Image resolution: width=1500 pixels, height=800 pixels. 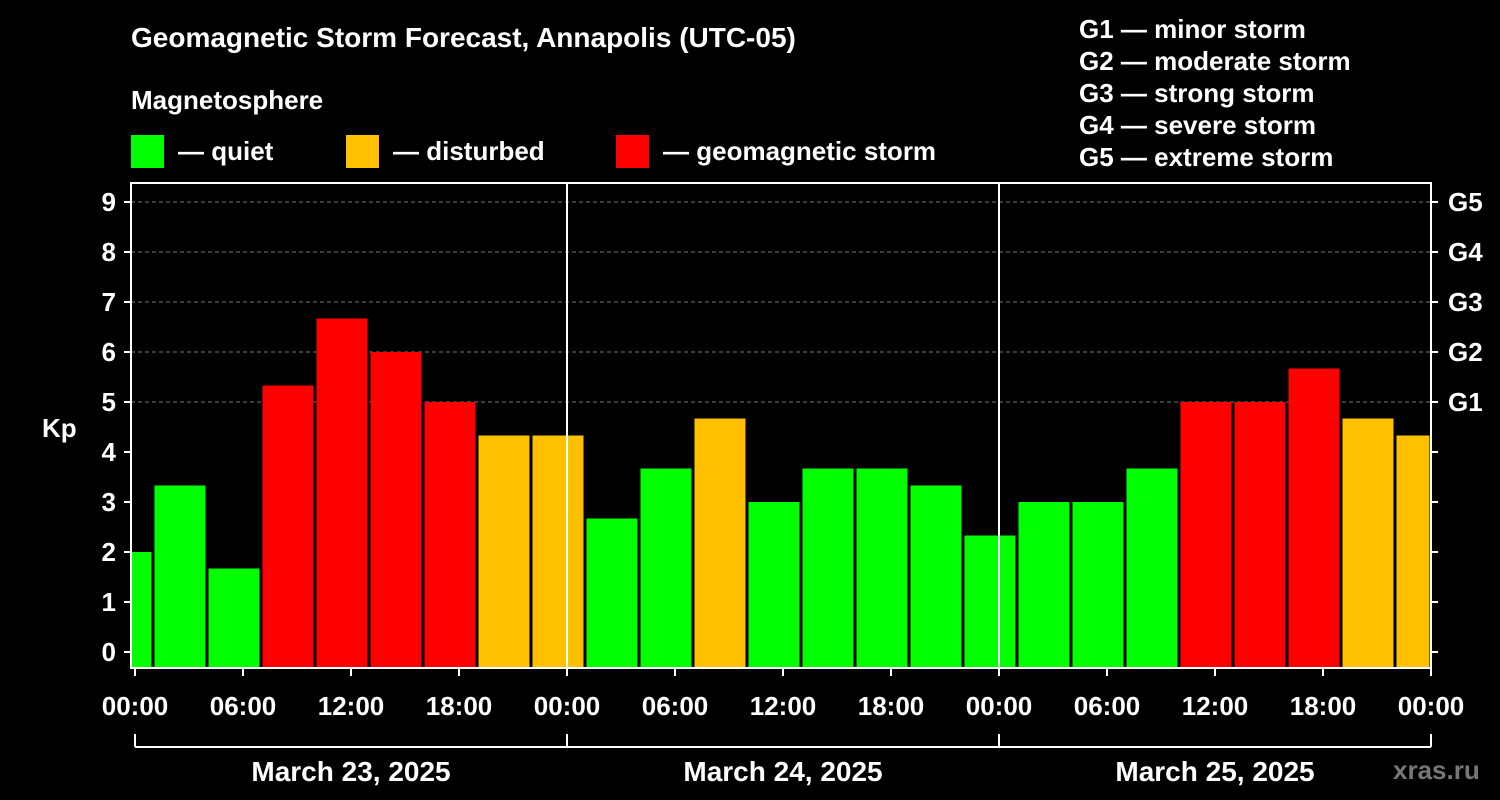 I want to click on y-tick-label: 5, so click(x=109, y=402).